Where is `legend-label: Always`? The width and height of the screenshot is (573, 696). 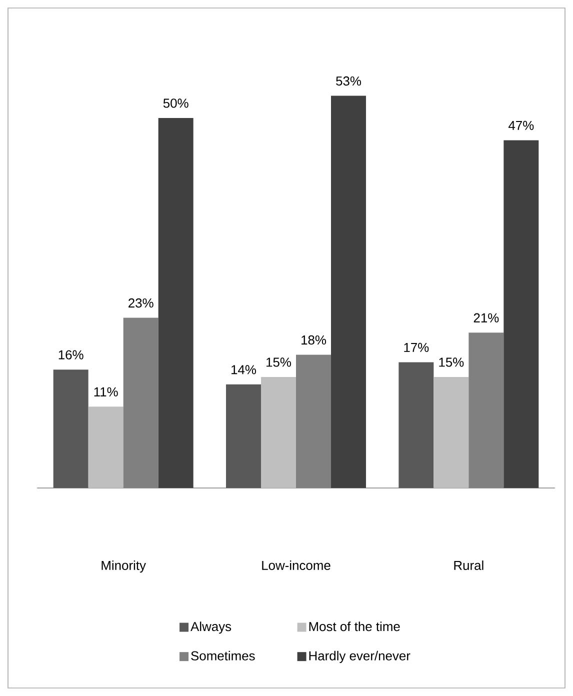 legend-label: Always is located at coordinates (211, 628).